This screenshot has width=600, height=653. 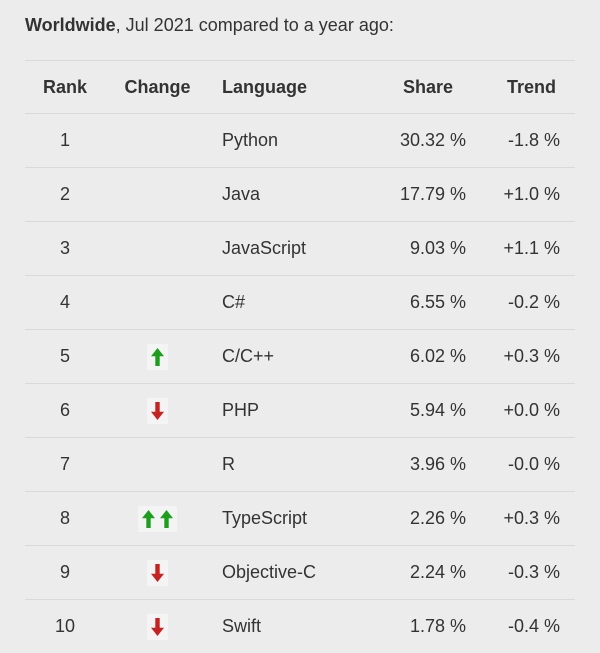 I want to click on language-cell: R, so click(x=300, y=464).